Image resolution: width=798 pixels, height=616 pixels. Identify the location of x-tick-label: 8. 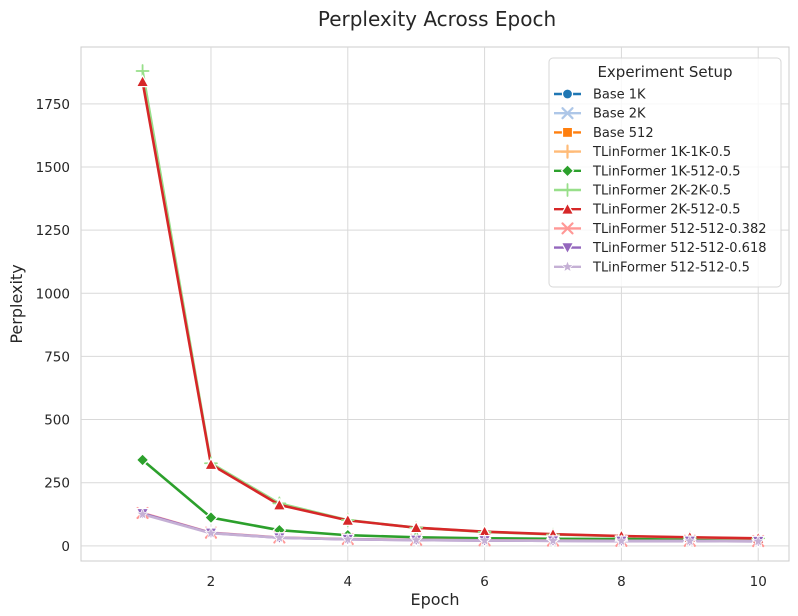
(621, 582).